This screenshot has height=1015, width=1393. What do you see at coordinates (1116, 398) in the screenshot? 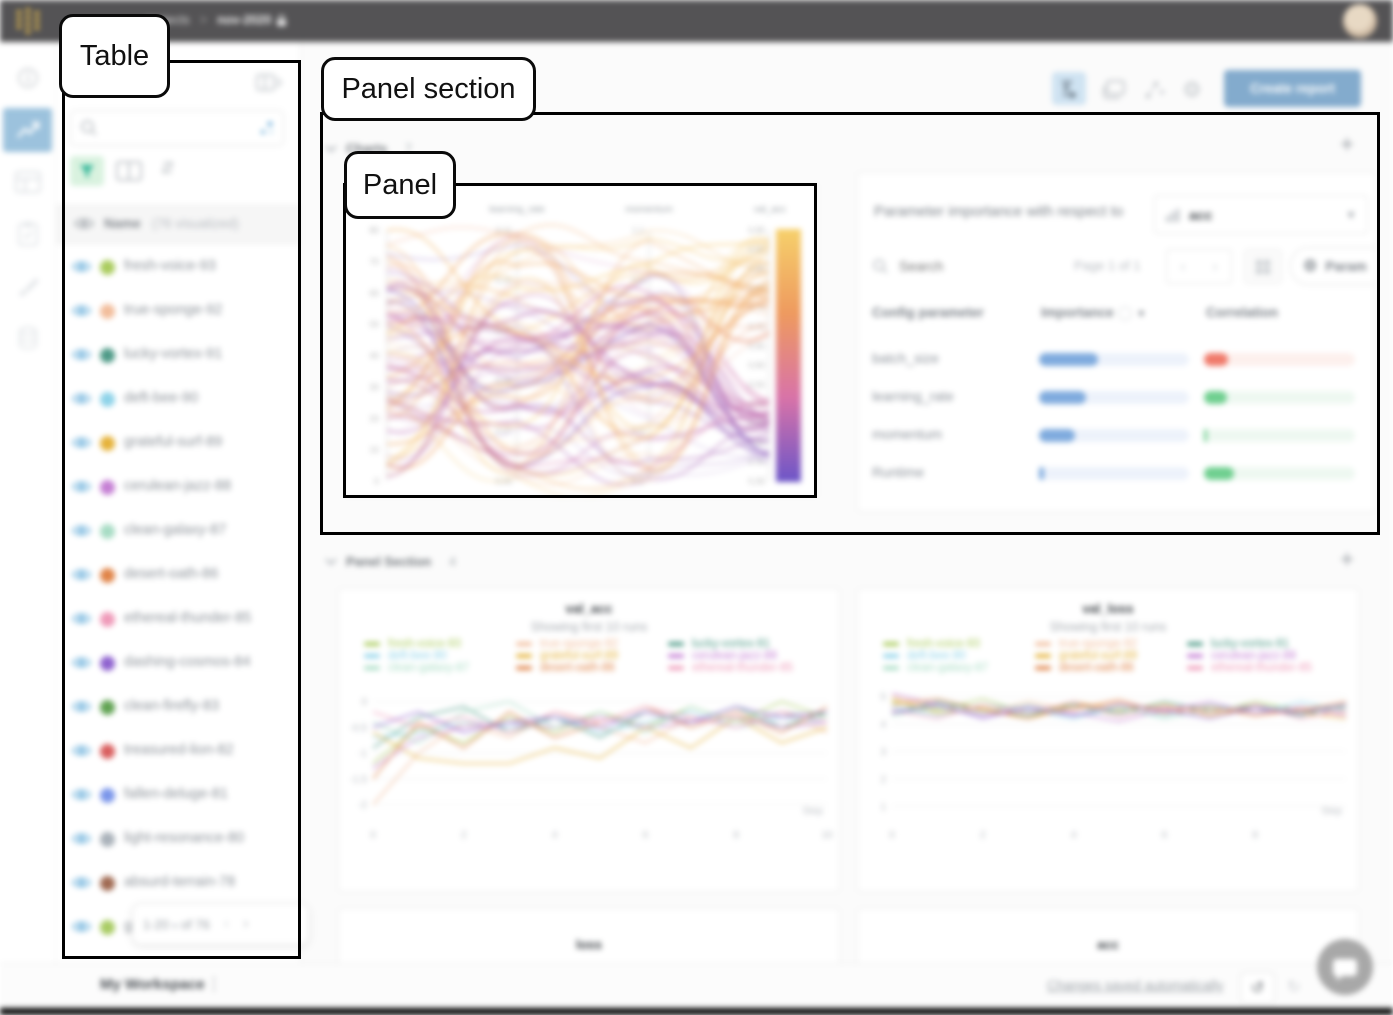
I see `importance-row: learning_rate` at bounding box center [1116, 398].